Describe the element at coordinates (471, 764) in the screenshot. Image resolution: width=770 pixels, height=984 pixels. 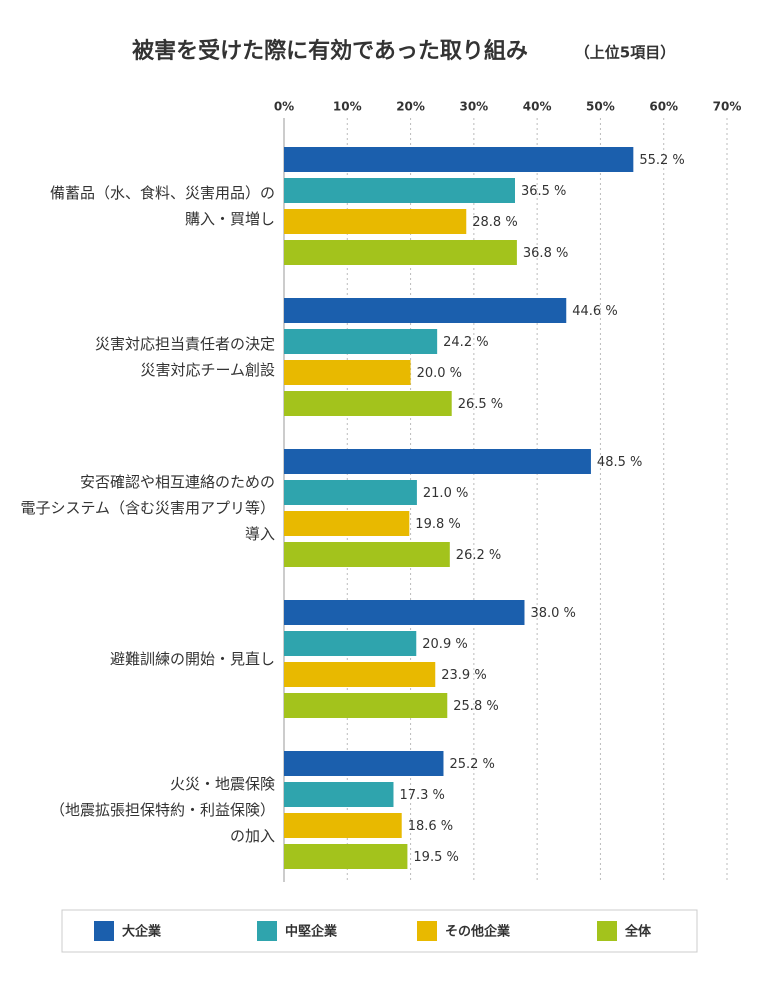
I see `value-label: 25.2 %` at that location.